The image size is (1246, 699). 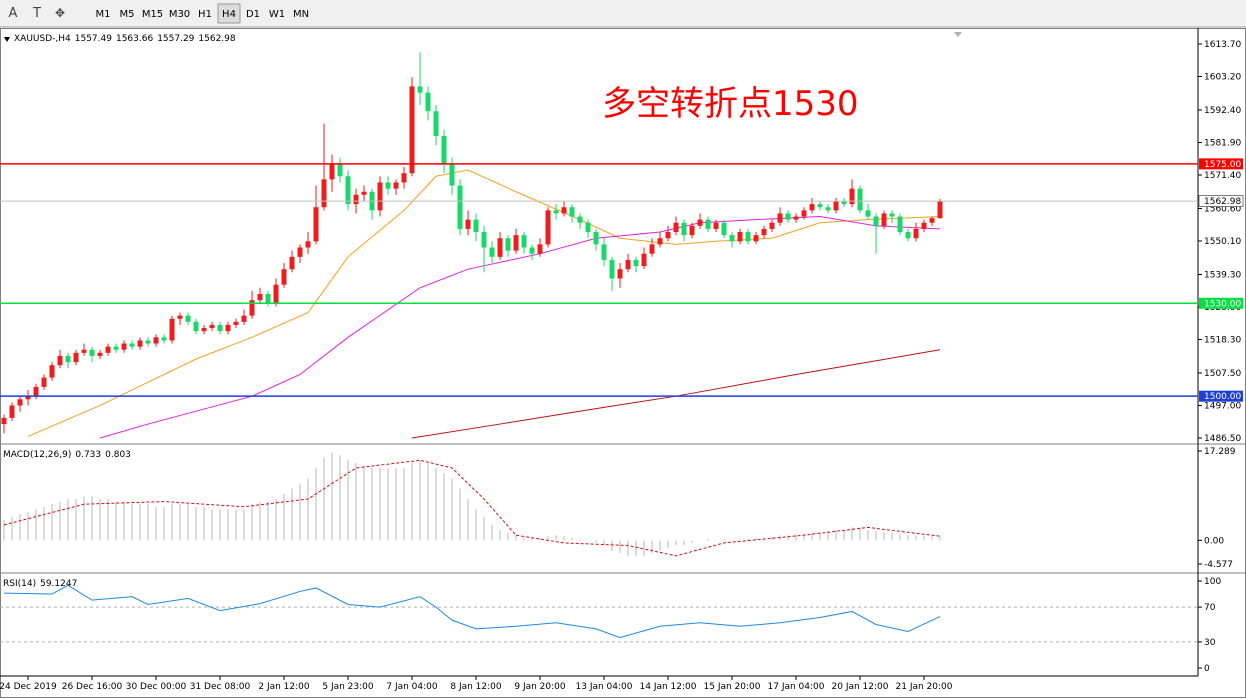 I want to click on x-tick-label: 8 Jan 12:00, so click(x=476, y=687).